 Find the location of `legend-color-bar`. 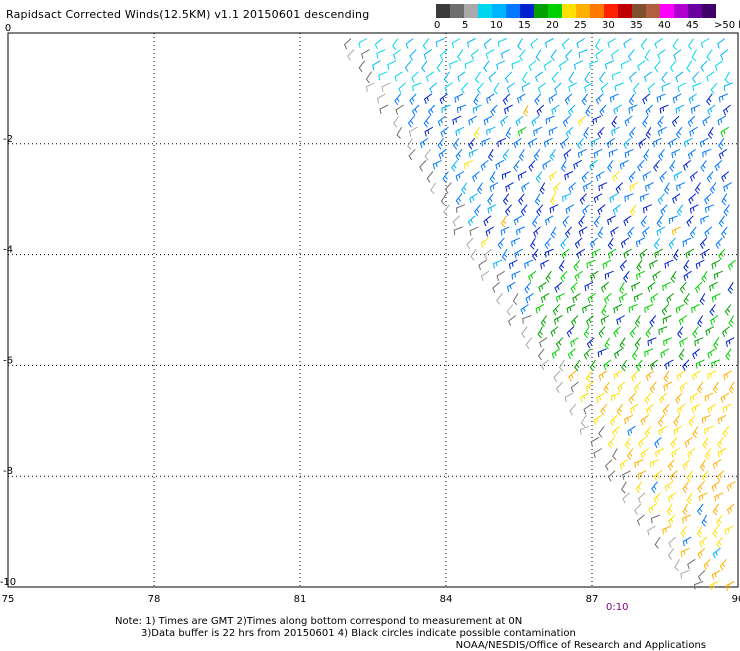

legend-color-bar is located at coordinates (576, 11).